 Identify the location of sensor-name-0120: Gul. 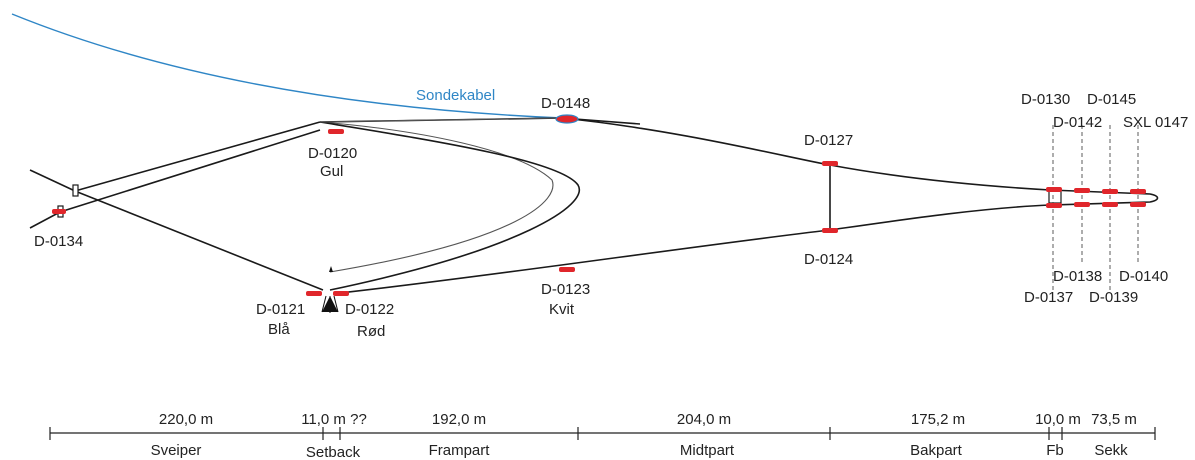
(331, 171).